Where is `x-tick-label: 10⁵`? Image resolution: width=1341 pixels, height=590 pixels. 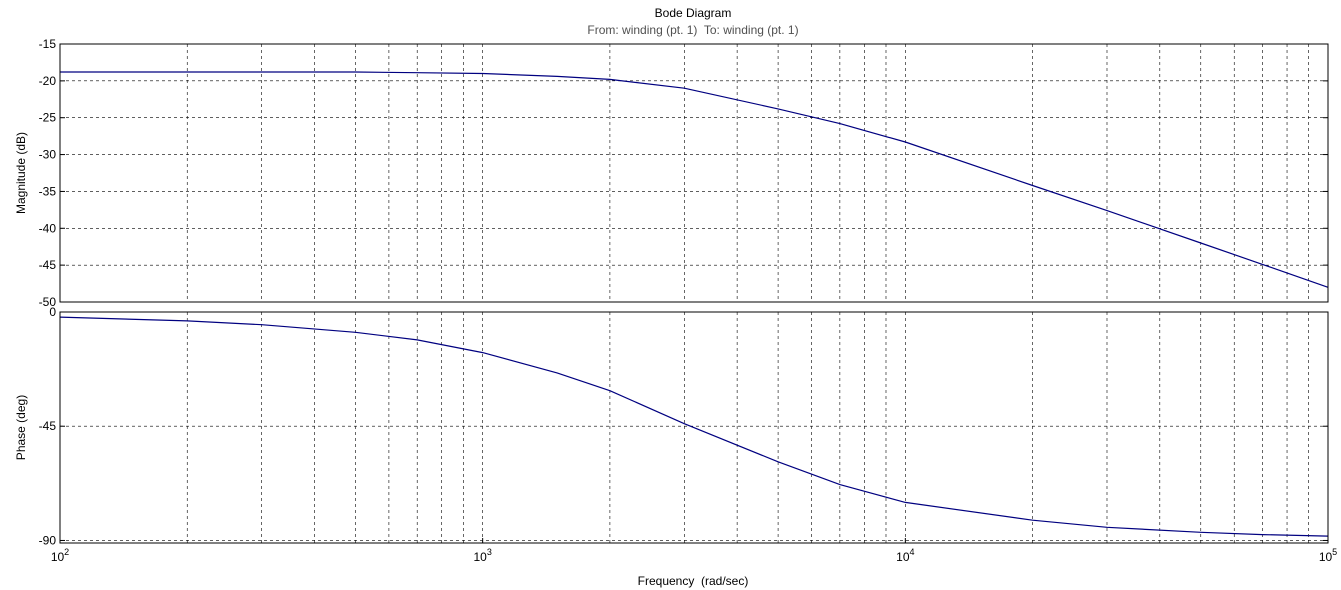 x-tick-label: 10⁵ is located at coordinates (1328, 555).